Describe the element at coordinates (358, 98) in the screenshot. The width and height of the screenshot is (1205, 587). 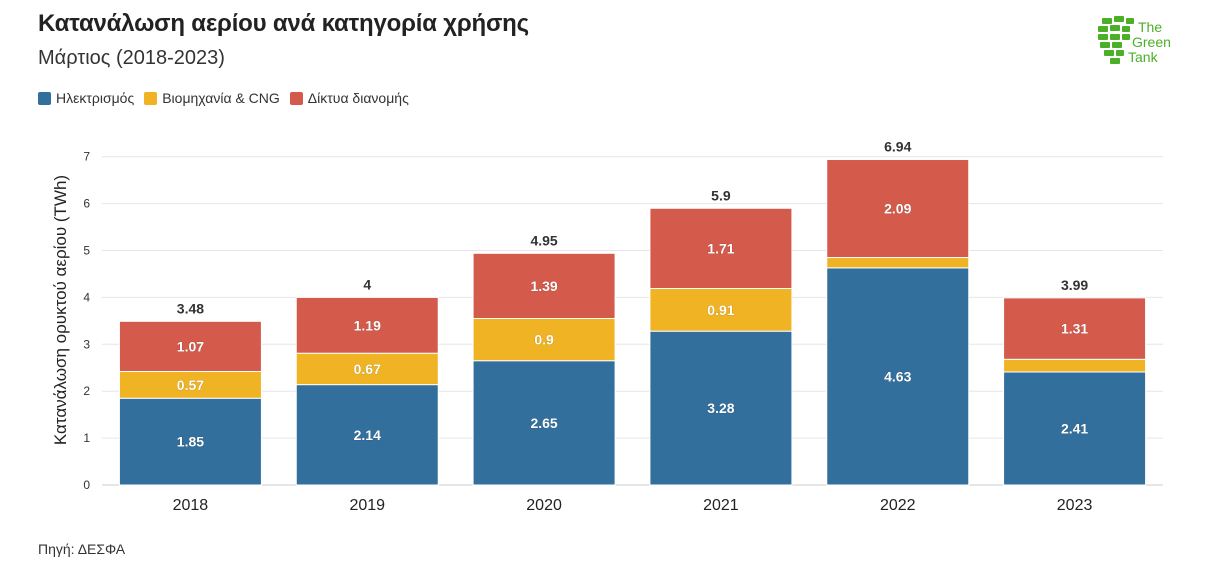
I see `legend-label-distribution: Δίκτυα διανομής` at that location.